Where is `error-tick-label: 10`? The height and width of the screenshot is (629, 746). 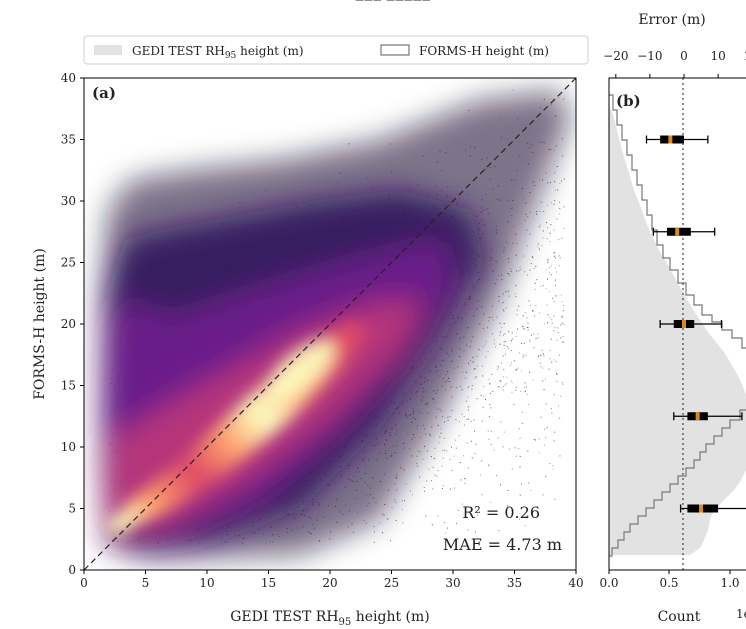
error-tick-label: 10 is located at coordinates (717, 56).